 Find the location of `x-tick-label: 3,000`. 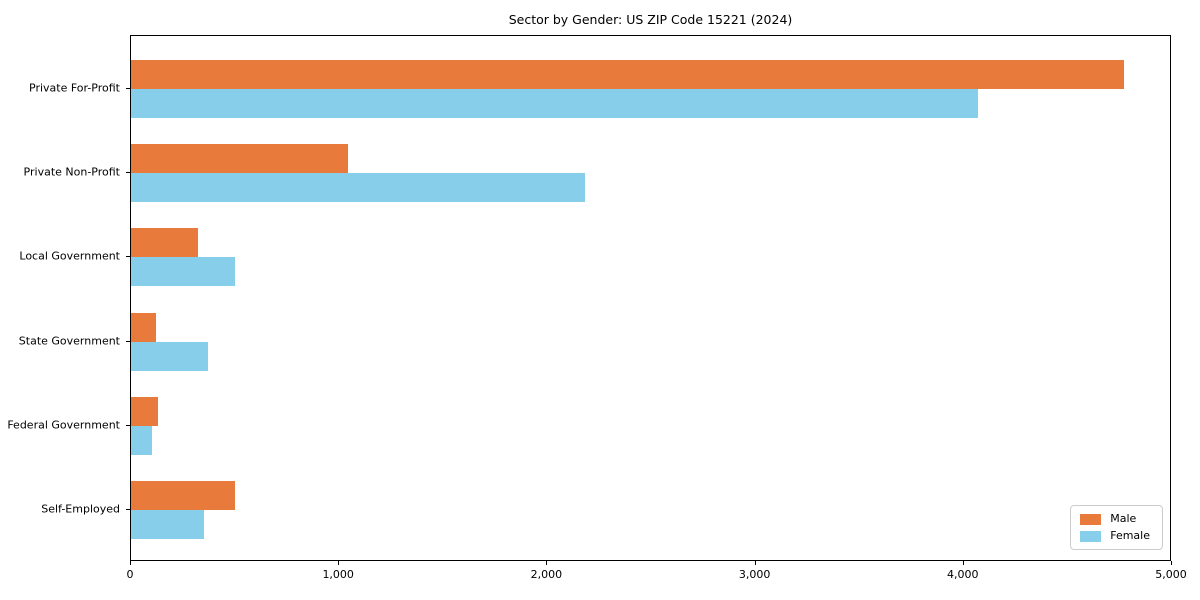

x-tick-label: 3,000 is located at coordinates (754, 574).